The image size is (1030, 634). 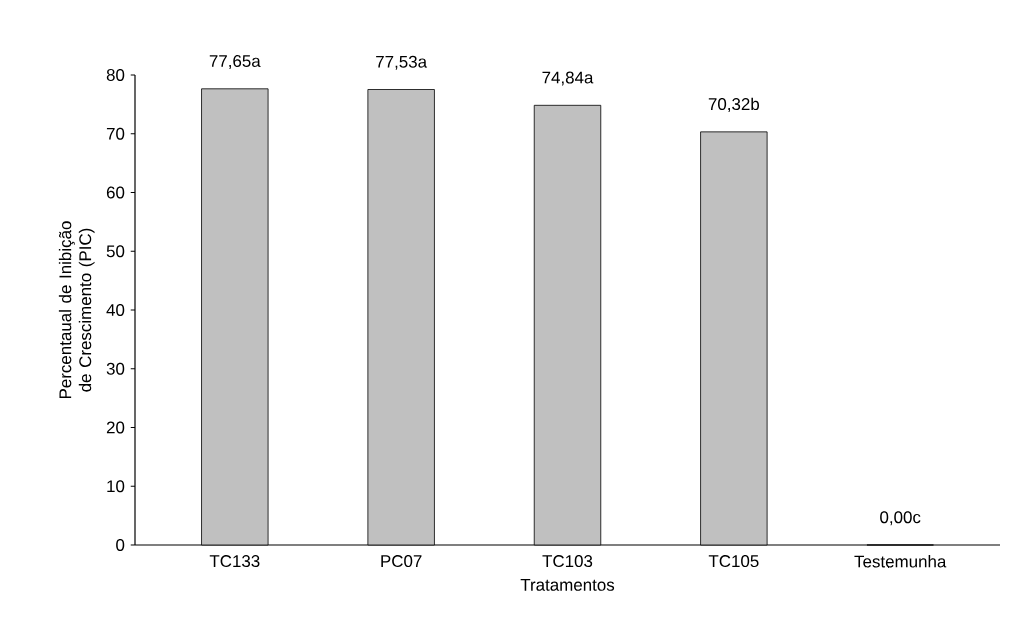 What do you see at coordinates (734, 105) in the screenshot?
I see `data-label: 70,32b` at bounding box center [734, 105].